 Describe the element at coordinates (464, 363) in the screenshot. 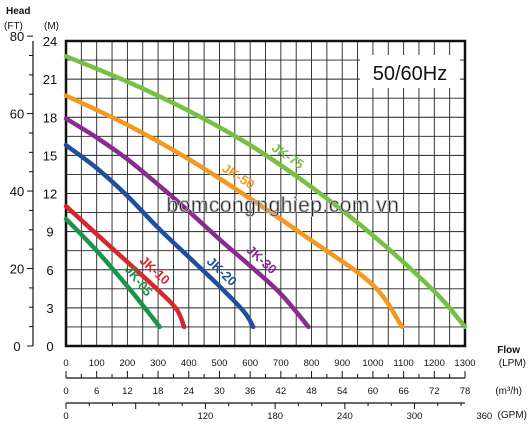

I see `x-tick-label-lpm: 1300` at that location.